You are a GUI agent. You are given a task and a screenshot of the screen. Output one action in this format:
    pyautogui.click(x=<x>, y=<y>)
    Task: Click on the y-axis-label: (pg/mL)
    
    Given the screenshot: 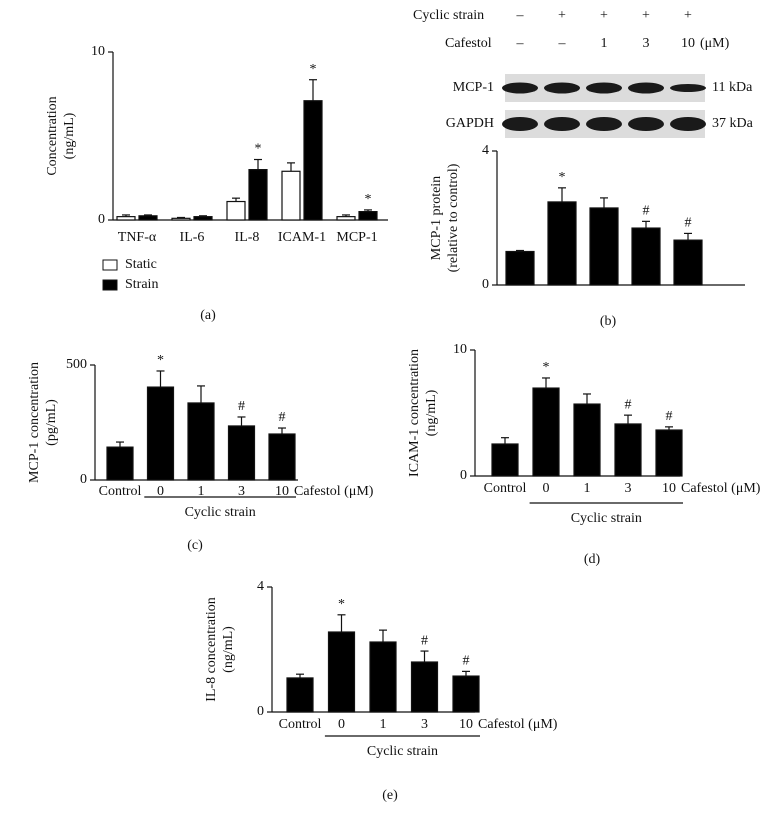 What is the action you would take?
    pyautogui.click(x=51, y=422)
    